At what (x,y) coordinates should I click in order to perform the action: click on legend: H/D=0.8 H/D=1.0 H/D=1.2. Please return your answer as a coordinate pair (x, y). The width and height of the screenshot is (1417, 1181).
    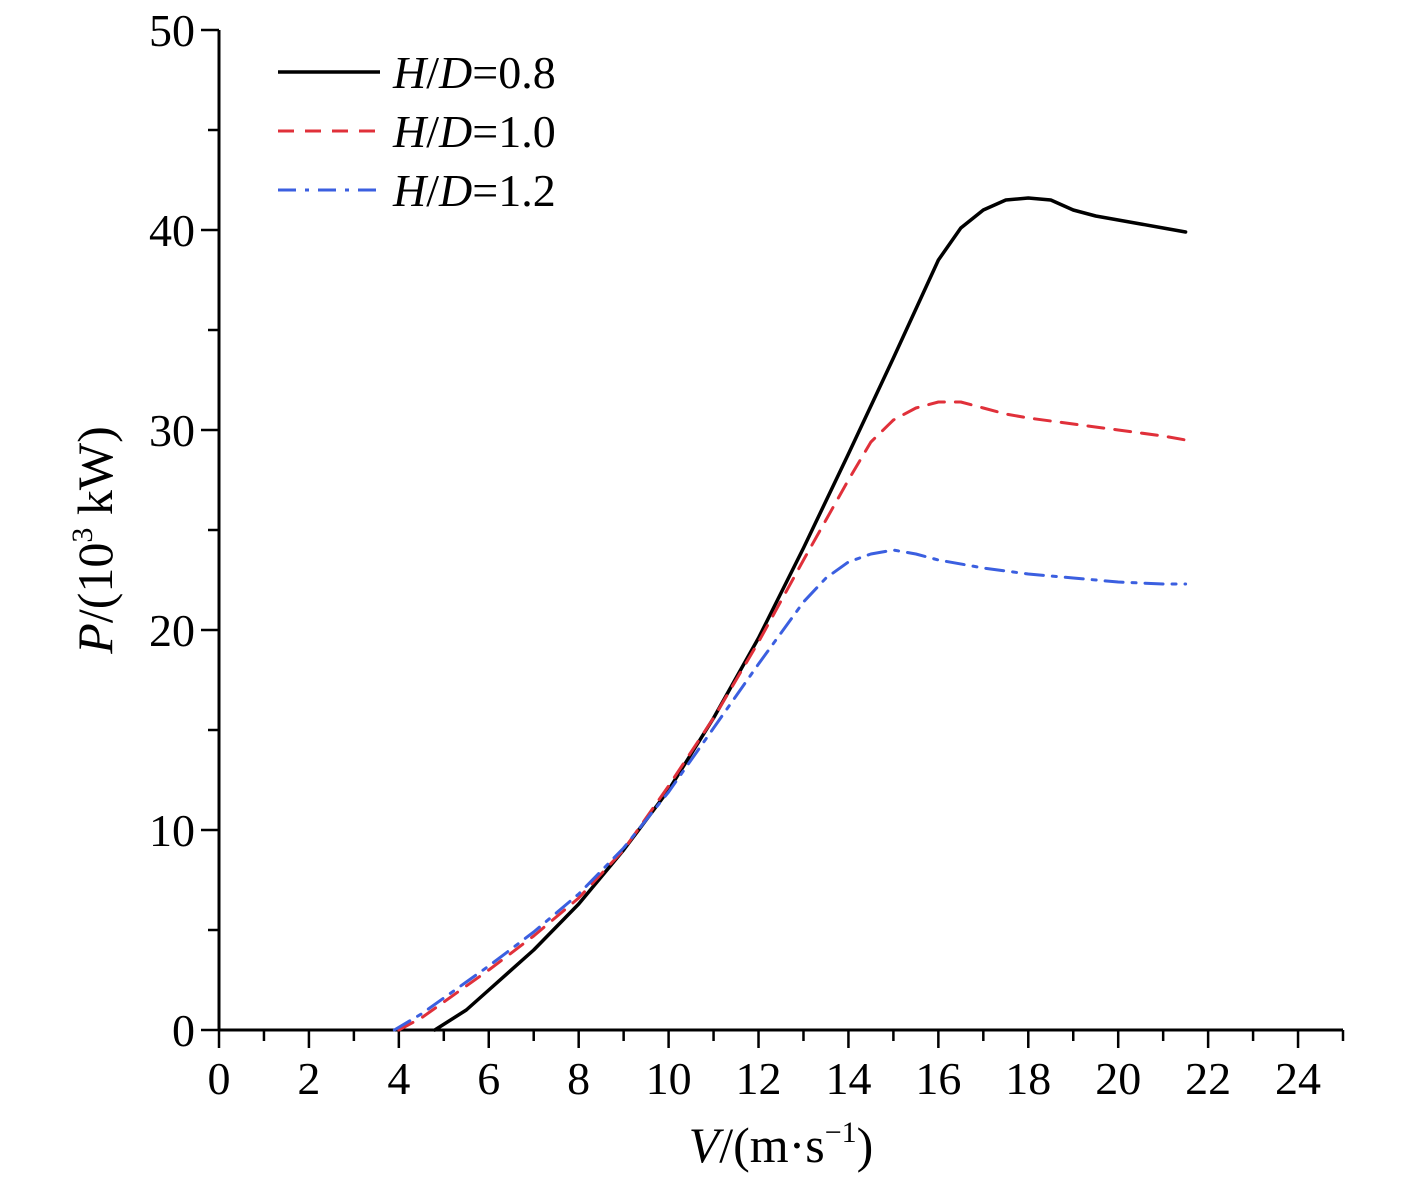
    Looking at the image, I should click on (417, 131).